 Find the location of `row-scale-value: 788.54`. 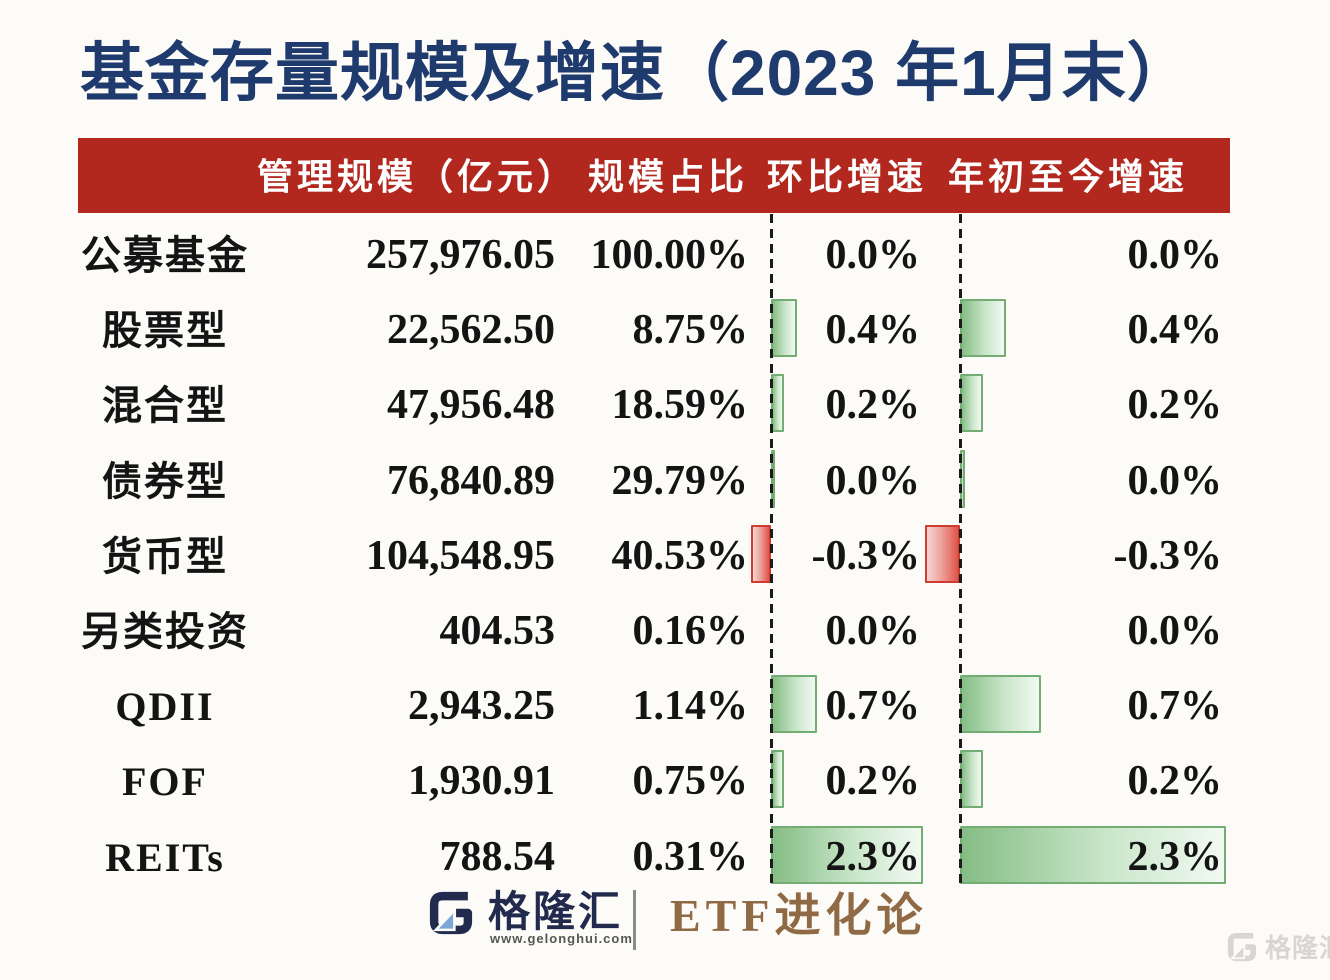

row-scale-value: 788.54 is located at coordinates (497, 857).